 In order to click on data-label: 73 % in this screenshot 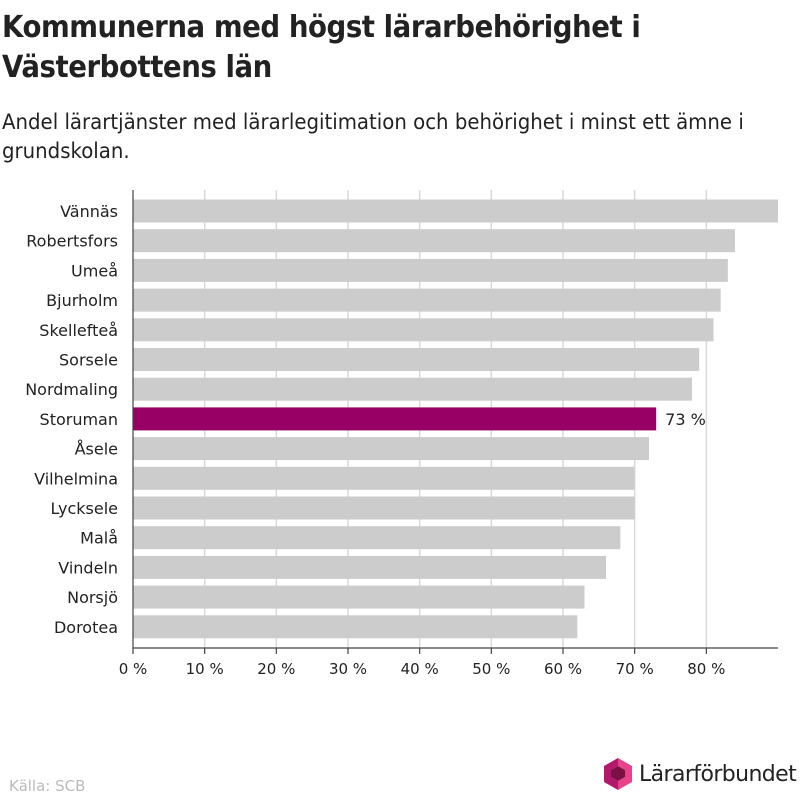, I will do `click(685, 419)`.